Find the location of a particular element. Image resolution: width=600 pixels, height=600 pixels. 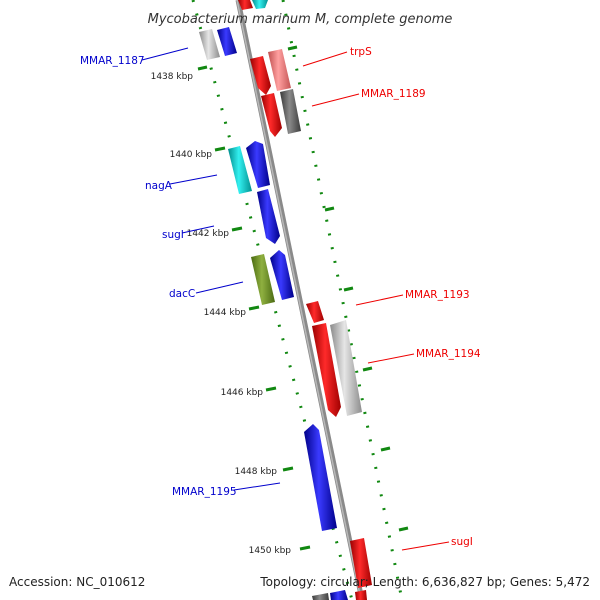

tick-label: 1444 kbp is located at coordinates (225, 313).